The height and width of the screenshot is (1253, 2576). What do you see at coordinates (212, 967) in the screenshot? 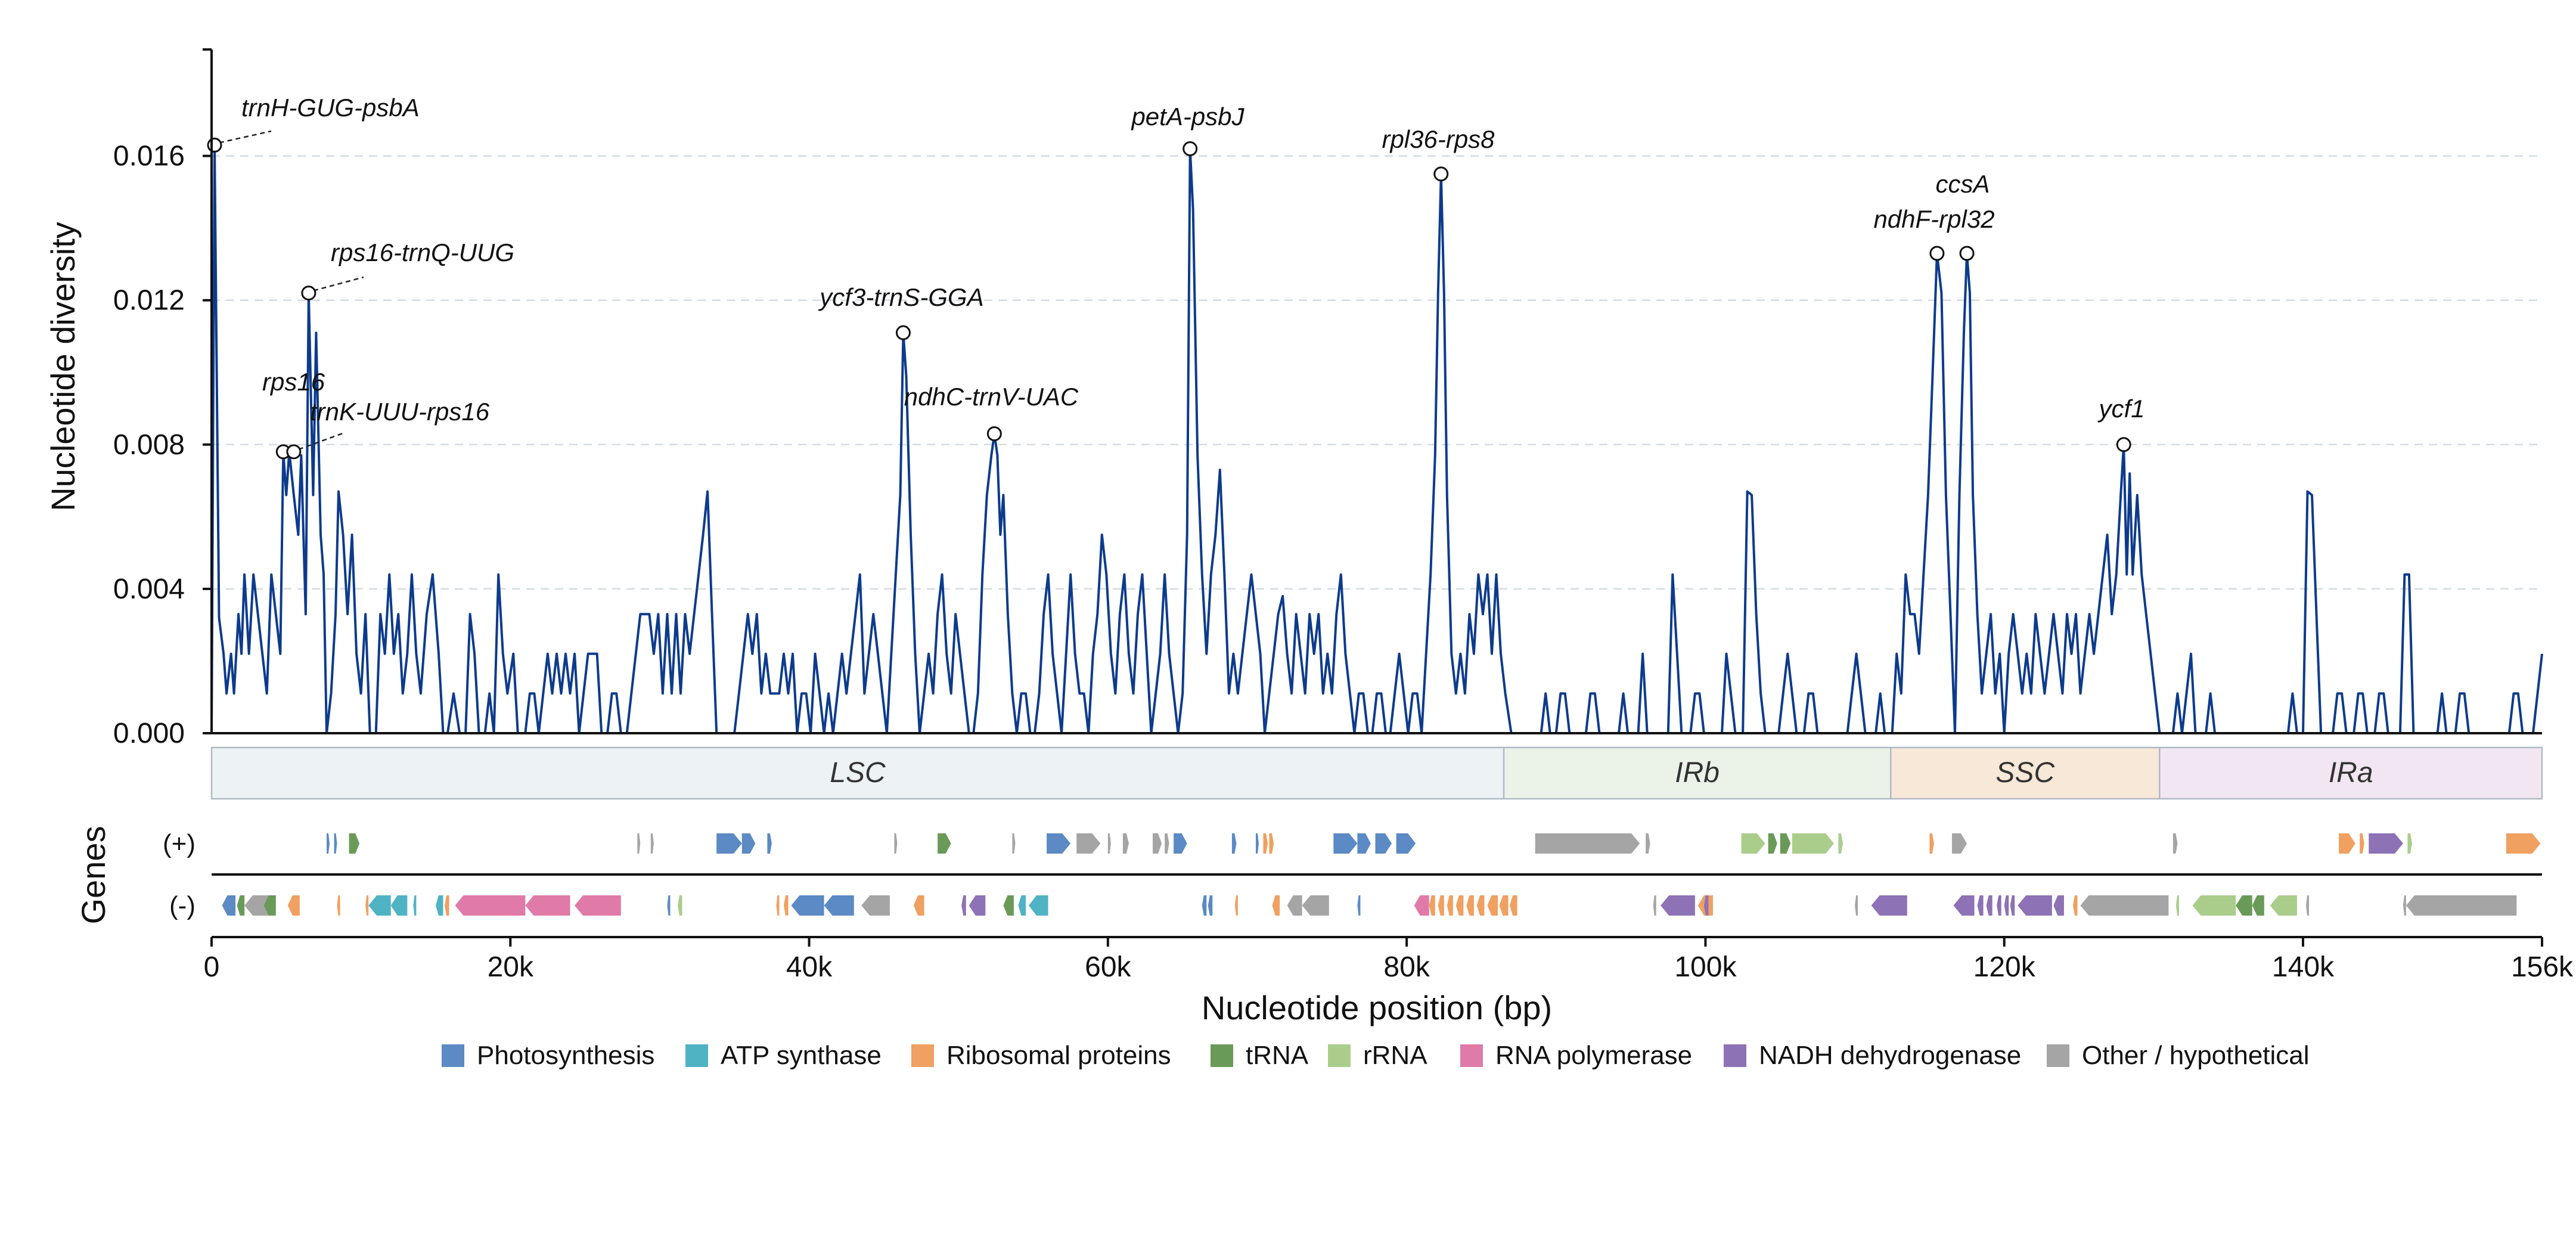
I see `x-tick-label: 0` at bounding box center [212, 967].